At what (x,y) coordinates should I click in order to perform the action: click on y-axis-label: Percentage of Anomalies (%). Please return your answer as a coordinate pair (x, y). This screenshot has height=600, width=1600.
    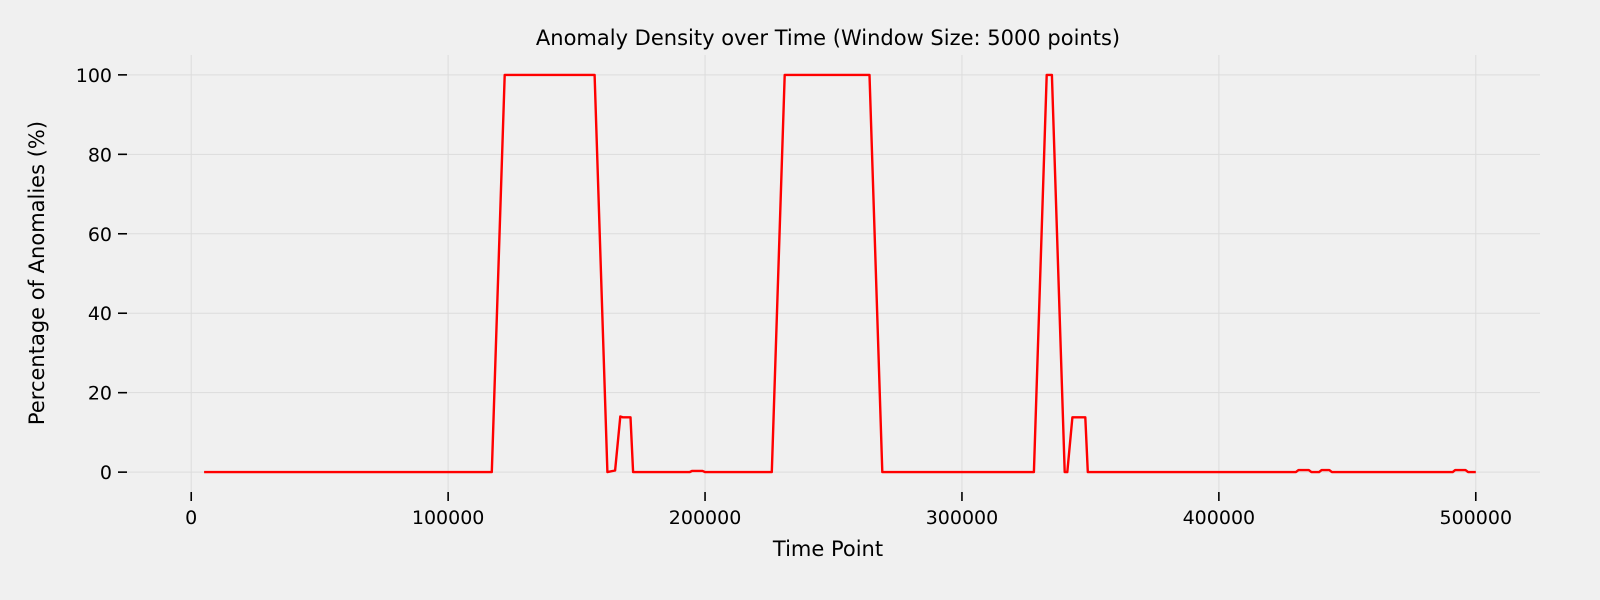
    Looking at the image, I should click on (37, 273).